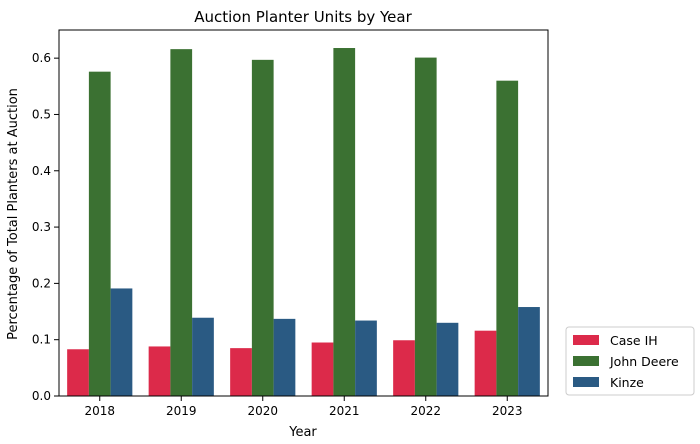 This screenshot has height=444, width=700. I want to click on x-axis: 2018 2019 2020 2021 2022 2023, so click(303, 407).